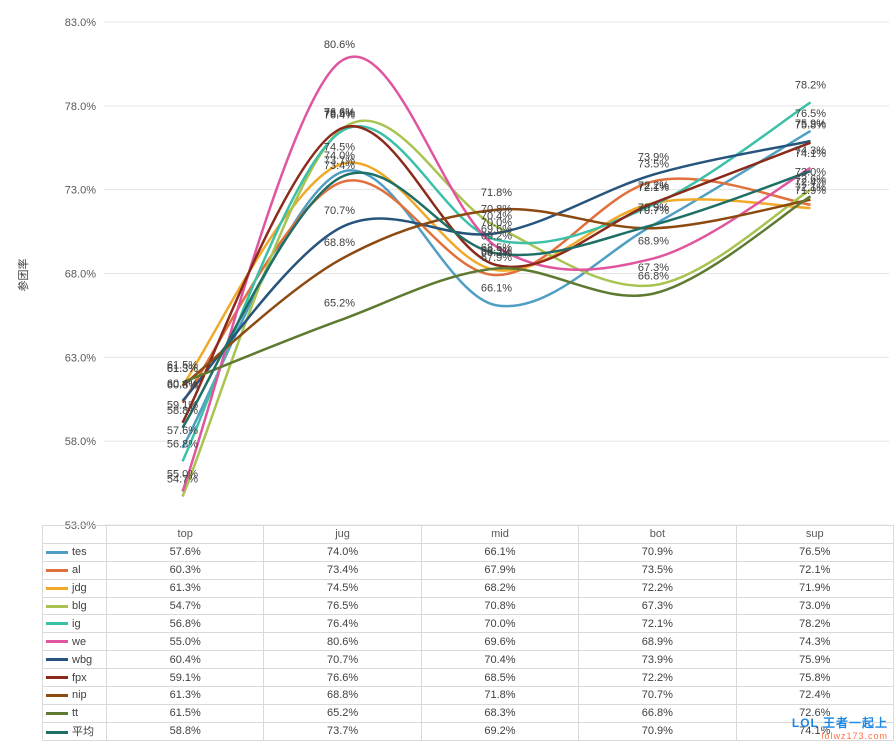  I want to click on table-cell: 74.1%, so click(814, 731).